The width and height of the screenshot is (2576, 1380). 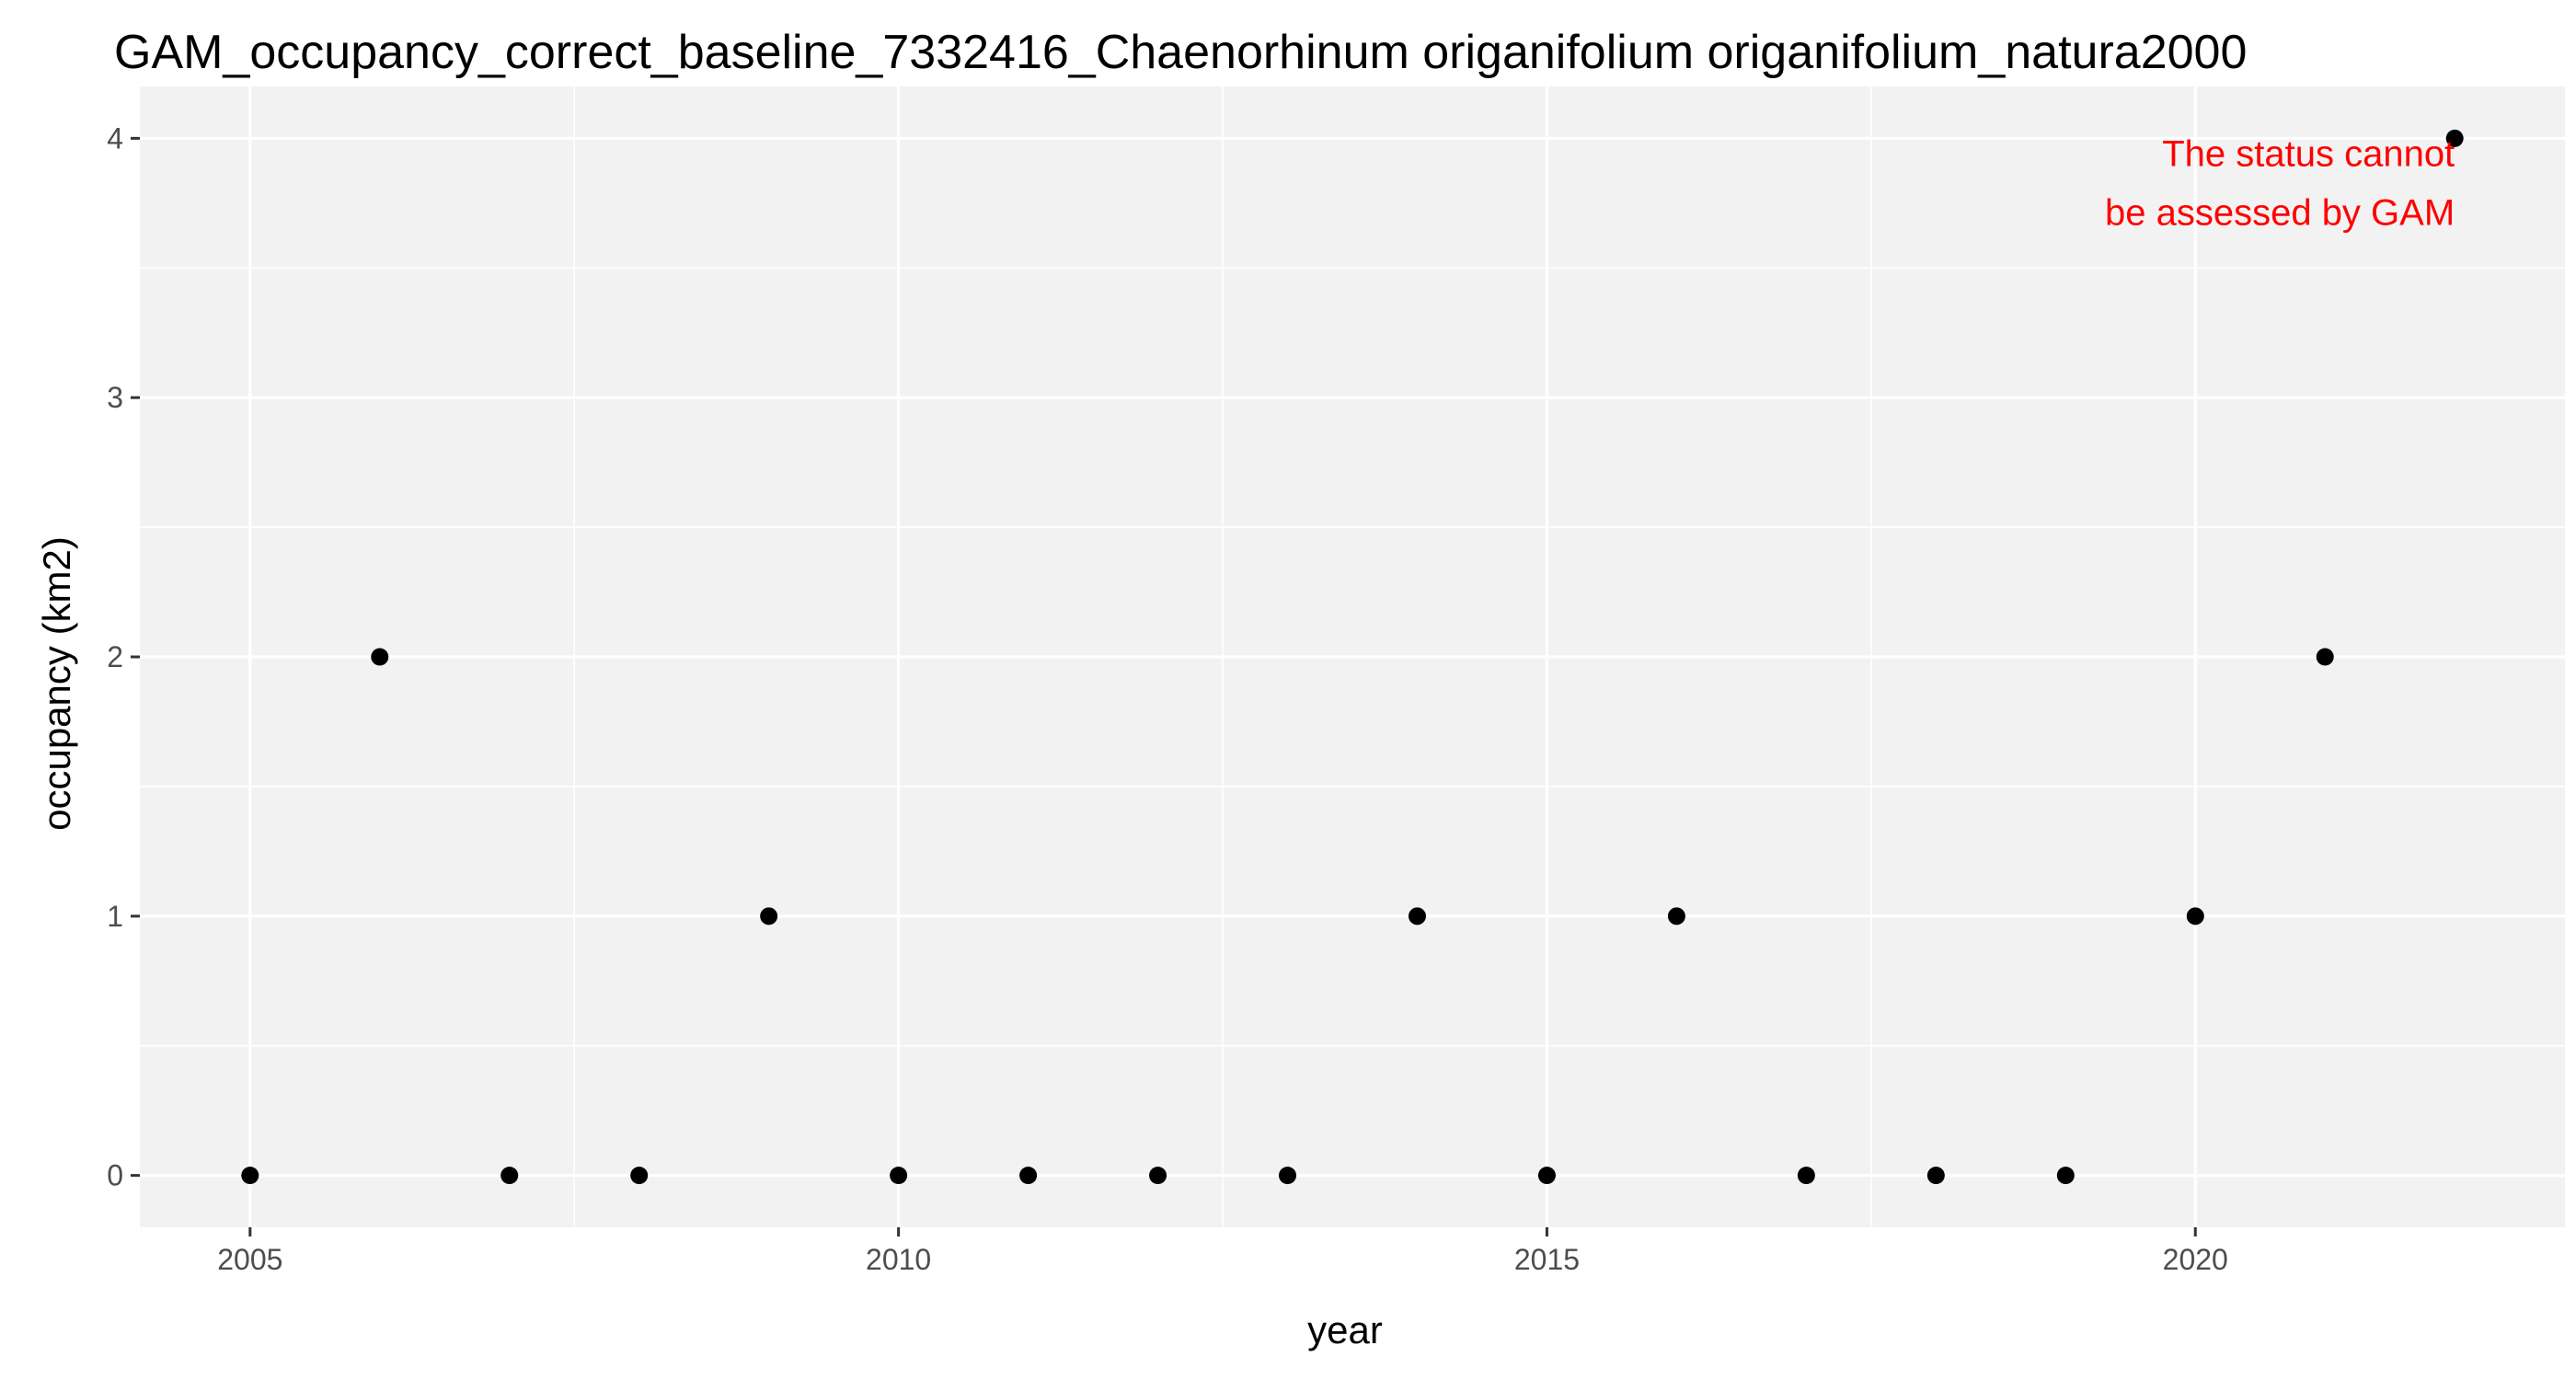 What do you see at coordinates (2308, 153) in the screenshot?
I see `annotation-line: The status cannot` at bounding box center [2308, 153].